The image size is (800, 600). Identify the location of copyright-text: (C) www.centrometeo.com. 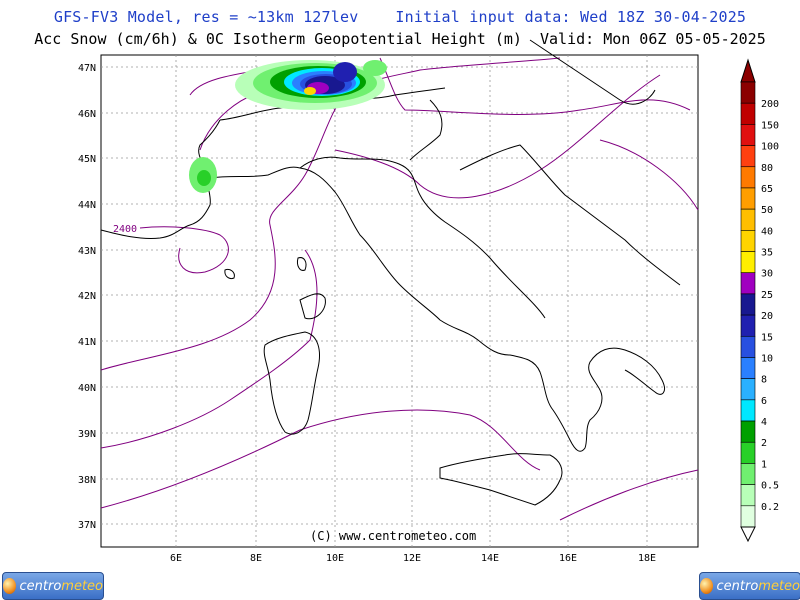
(393, 536).